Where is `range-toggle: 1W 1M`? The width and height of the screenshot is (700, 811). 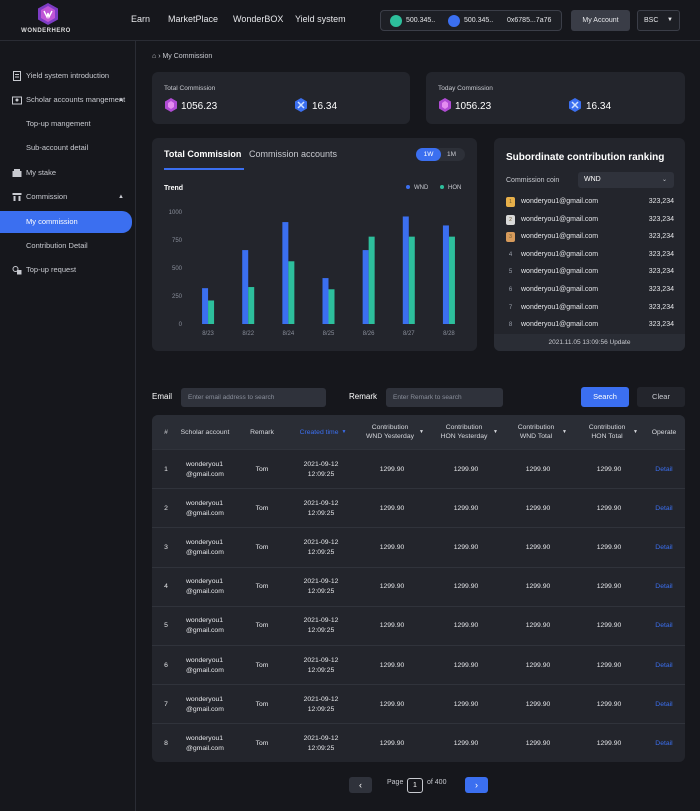 range-toggle: 1W 1M is located at coordinates (440, 154).